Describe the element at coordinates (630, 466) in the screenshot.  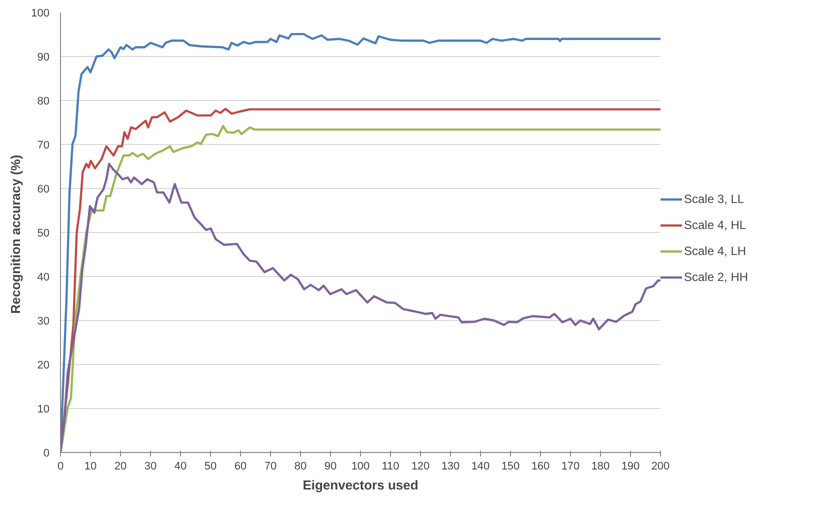
I see `x-tick-label: 190` at that location.